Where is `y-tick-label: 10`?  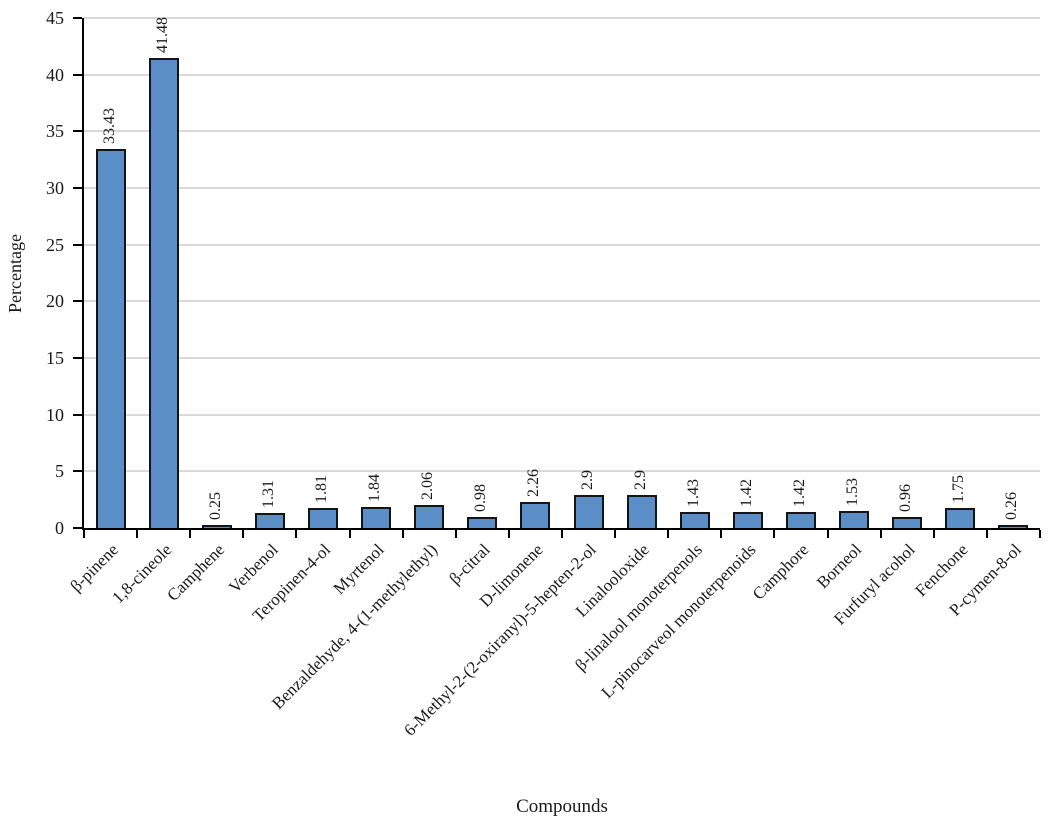 y-tick-label: 10 is located at coordinates (55, 414).